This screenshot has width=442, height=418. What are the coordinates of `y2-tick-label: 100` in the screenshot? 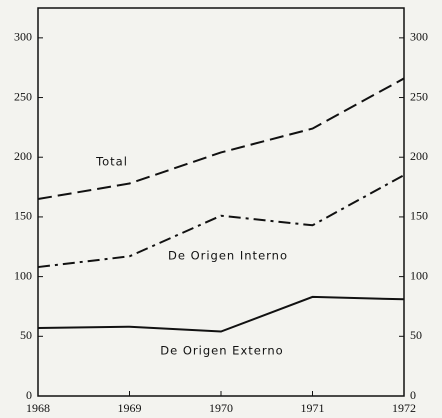 It's located at (419, 275).